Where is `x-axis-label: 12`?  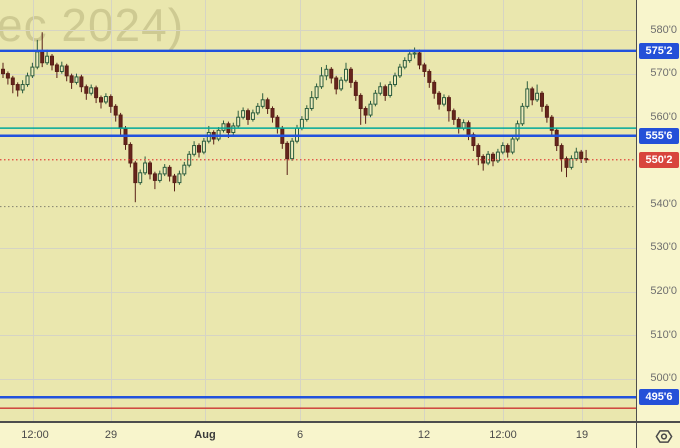
x-axis-label: 12 is located at coordinates (424, 435).